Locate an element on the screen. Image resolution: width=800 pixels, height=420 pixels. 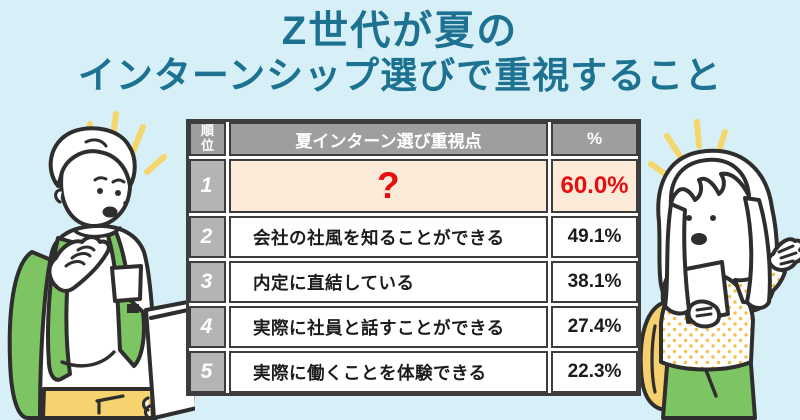
female-face is located at coordinates (701, 230).